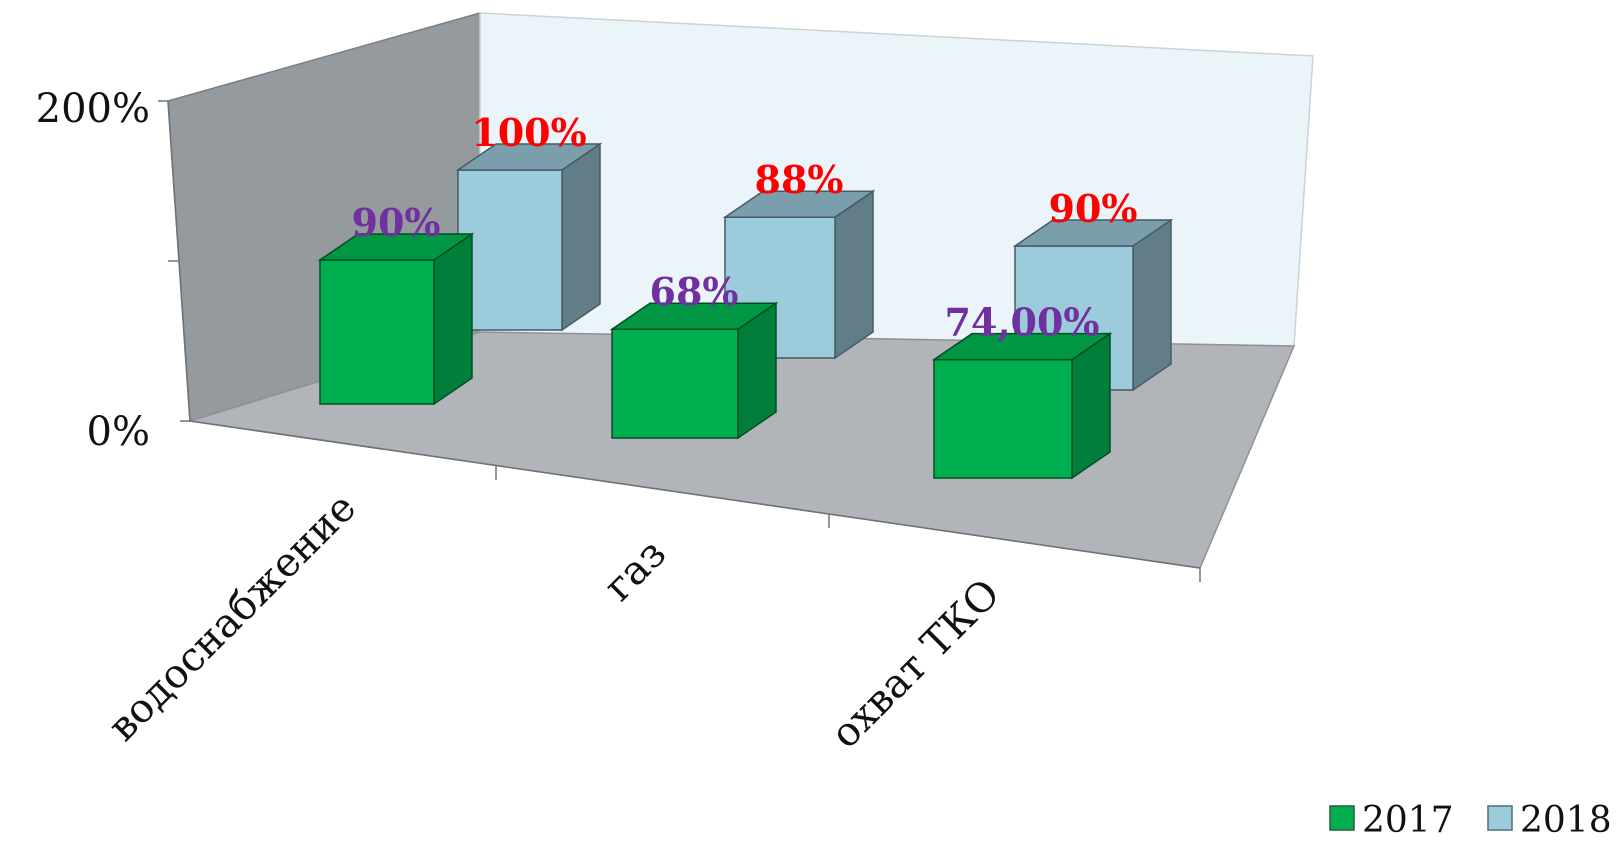 Image resolution: width=1622 pixels, height=844 pixels. Describe the element at coordinates (1566, 820) in the screenshot. I see `legend-label-2018: 2018` at that location.